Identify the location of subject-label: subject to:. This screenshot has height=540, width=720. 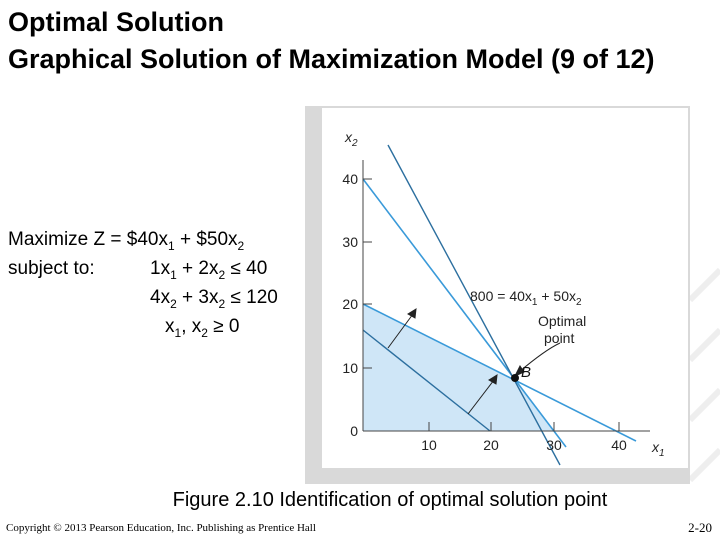
(51, 268).